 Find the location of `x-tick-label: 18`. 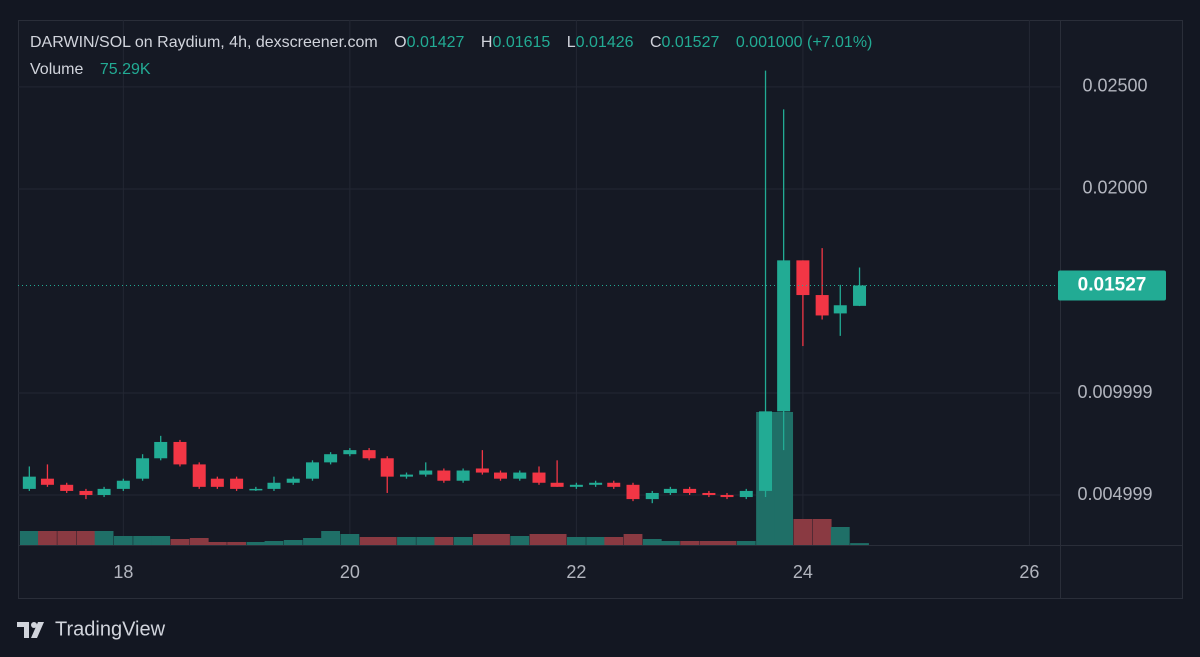

x-tick-label: 18 is located at coordinates (123, 572).